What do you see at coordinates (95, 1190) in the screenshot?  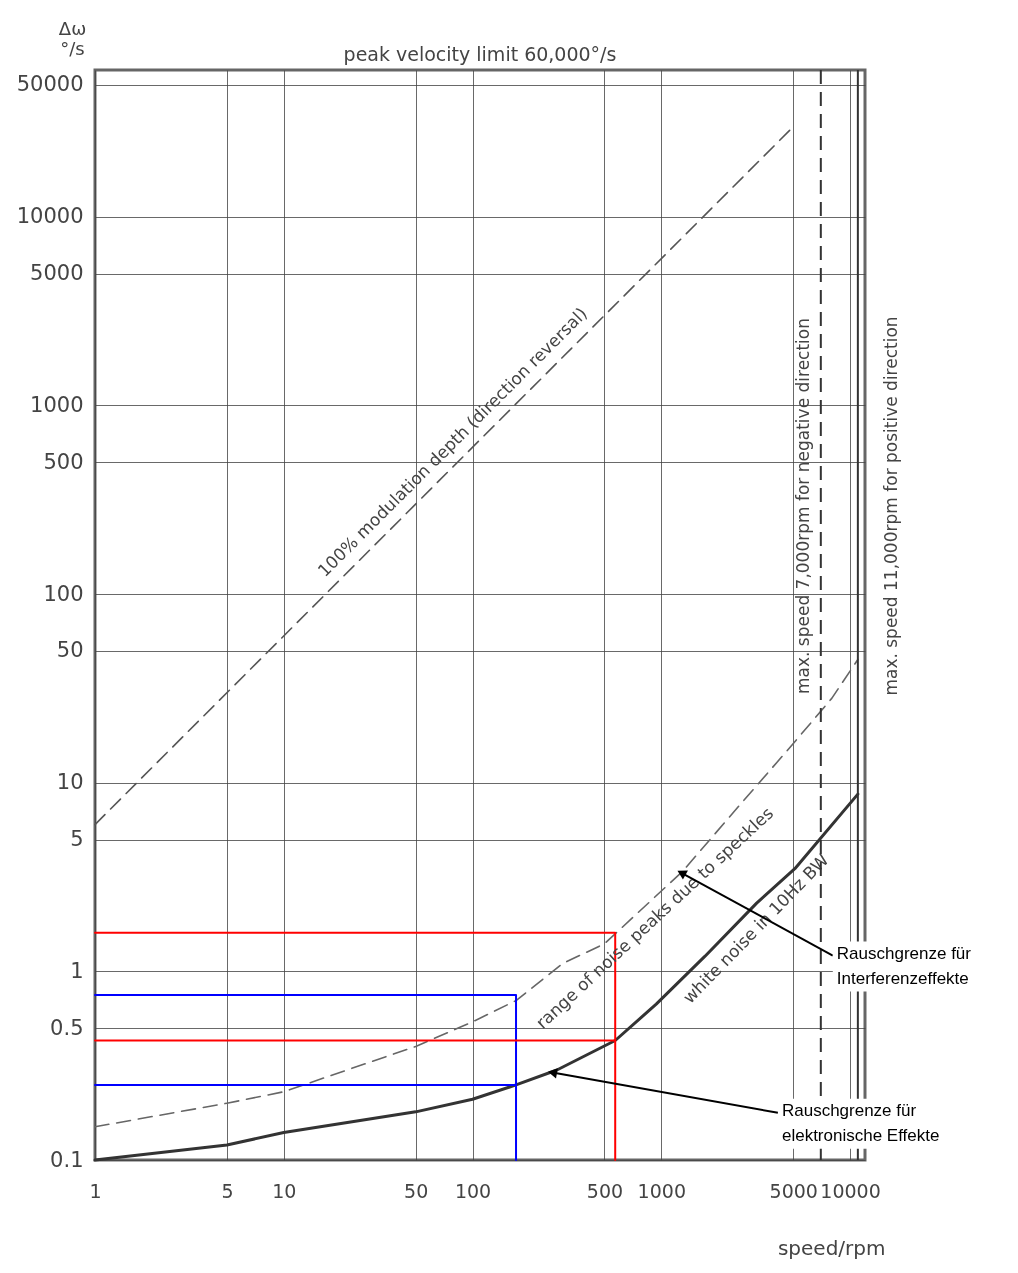 I see `x-tick-label: 1` at bounding box center [95, 1190].